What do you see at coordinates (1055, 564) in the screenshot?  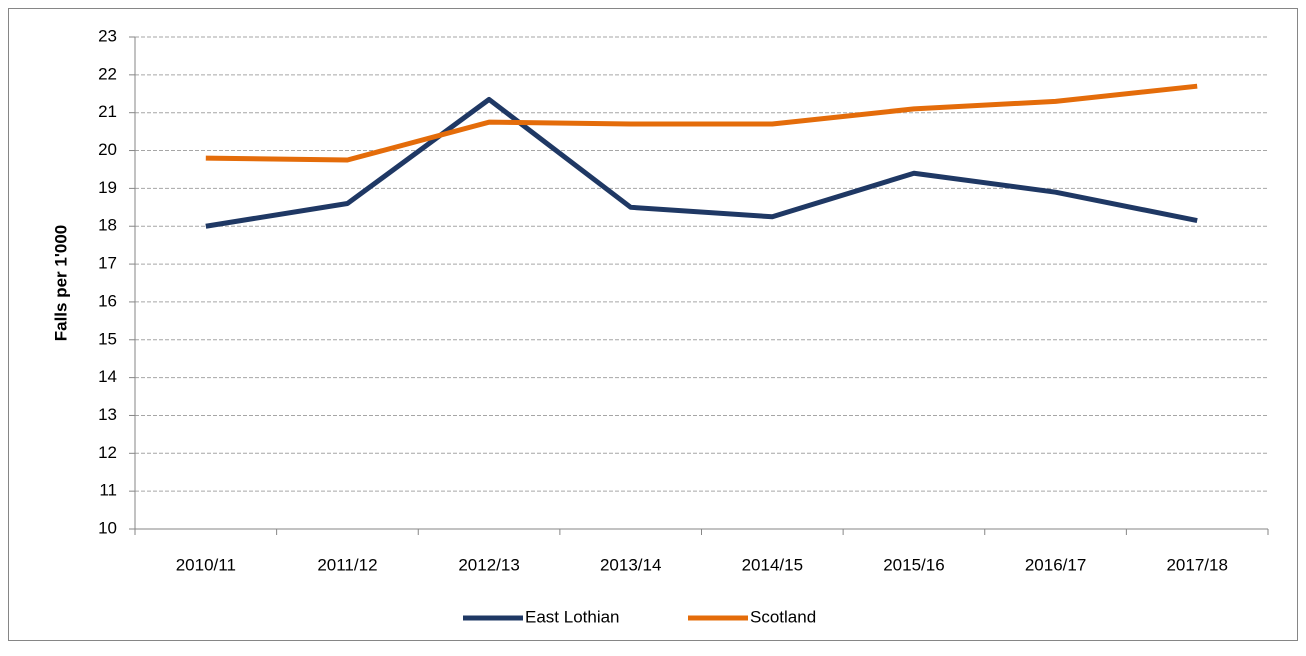 I see `x-tick-label: 2016/17` at bounding box center [1055, 564].